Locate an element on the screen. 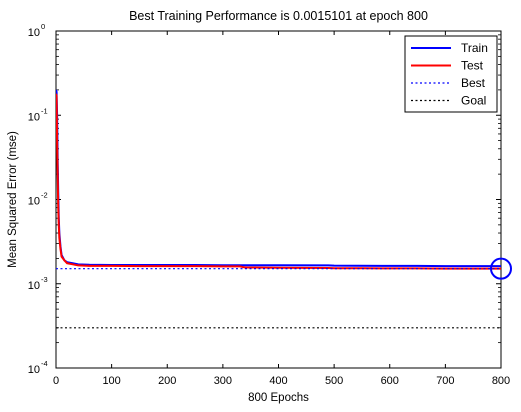 This screenshot has width=521, height=412. legend-label-test: Test is located at coordinates (472, 66).